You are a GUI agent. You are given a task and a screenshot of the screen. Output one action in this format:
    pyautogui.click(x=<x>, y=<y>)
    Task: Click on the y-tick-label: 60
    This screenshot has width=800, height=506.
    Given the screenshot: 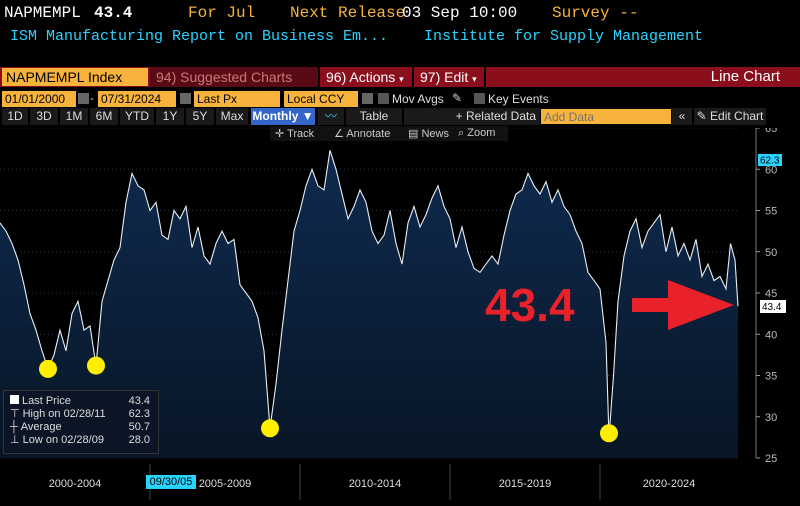 What is the action you would take?
    pyautogui.click(x=771, y=170)
    